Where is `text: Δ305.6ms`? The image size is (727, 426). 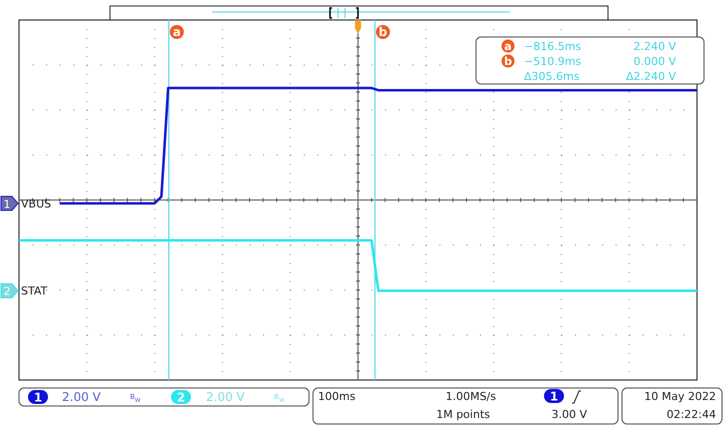 text: Δ305.6ms is located at coordinates (552, 76).